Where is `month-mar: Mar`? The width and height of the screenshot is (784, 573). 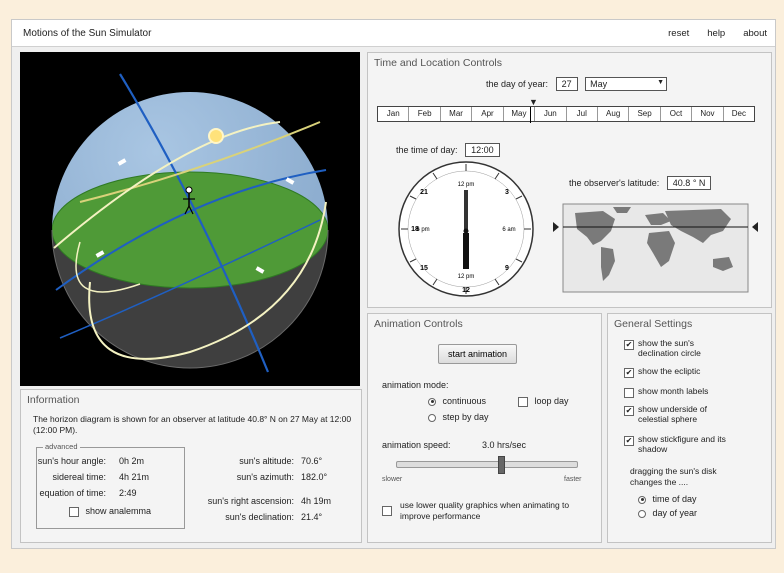 month-mar: Mar is located at coordinates (455, 114).